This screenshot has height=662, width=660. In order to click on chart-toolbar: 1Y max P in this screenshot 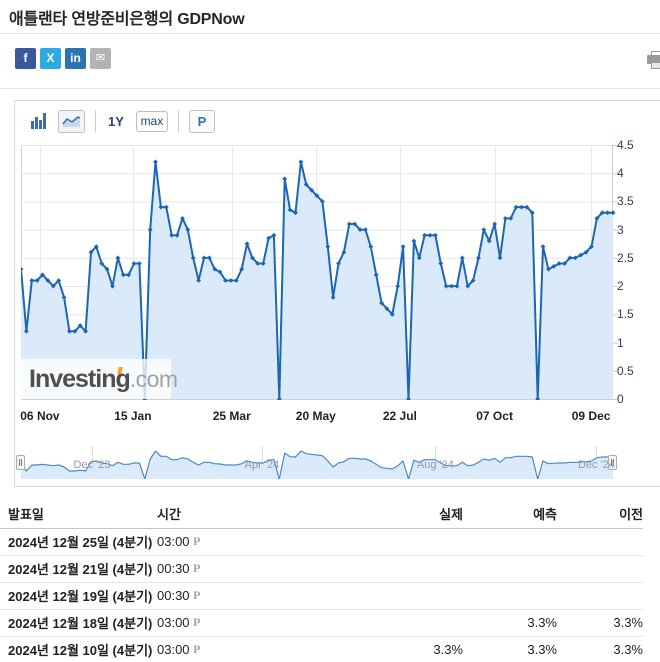, I will do `click(335, 121)`.